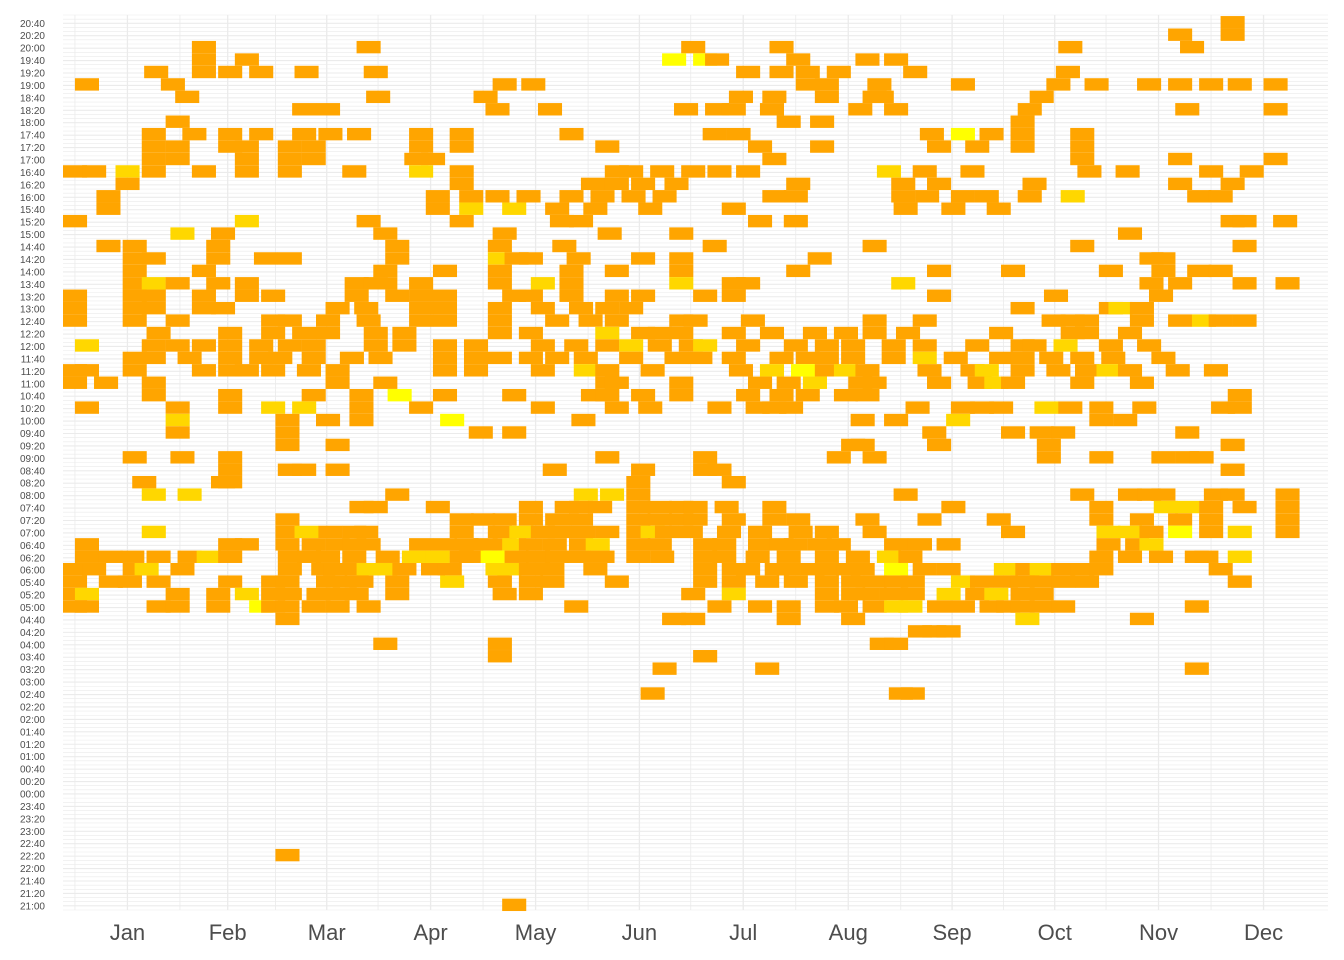 This screenshot has width=1344, height=960. Describe the element at coordinates (32, 683) in the screenshot. I see `y-tick-label: 03:00` at that location.